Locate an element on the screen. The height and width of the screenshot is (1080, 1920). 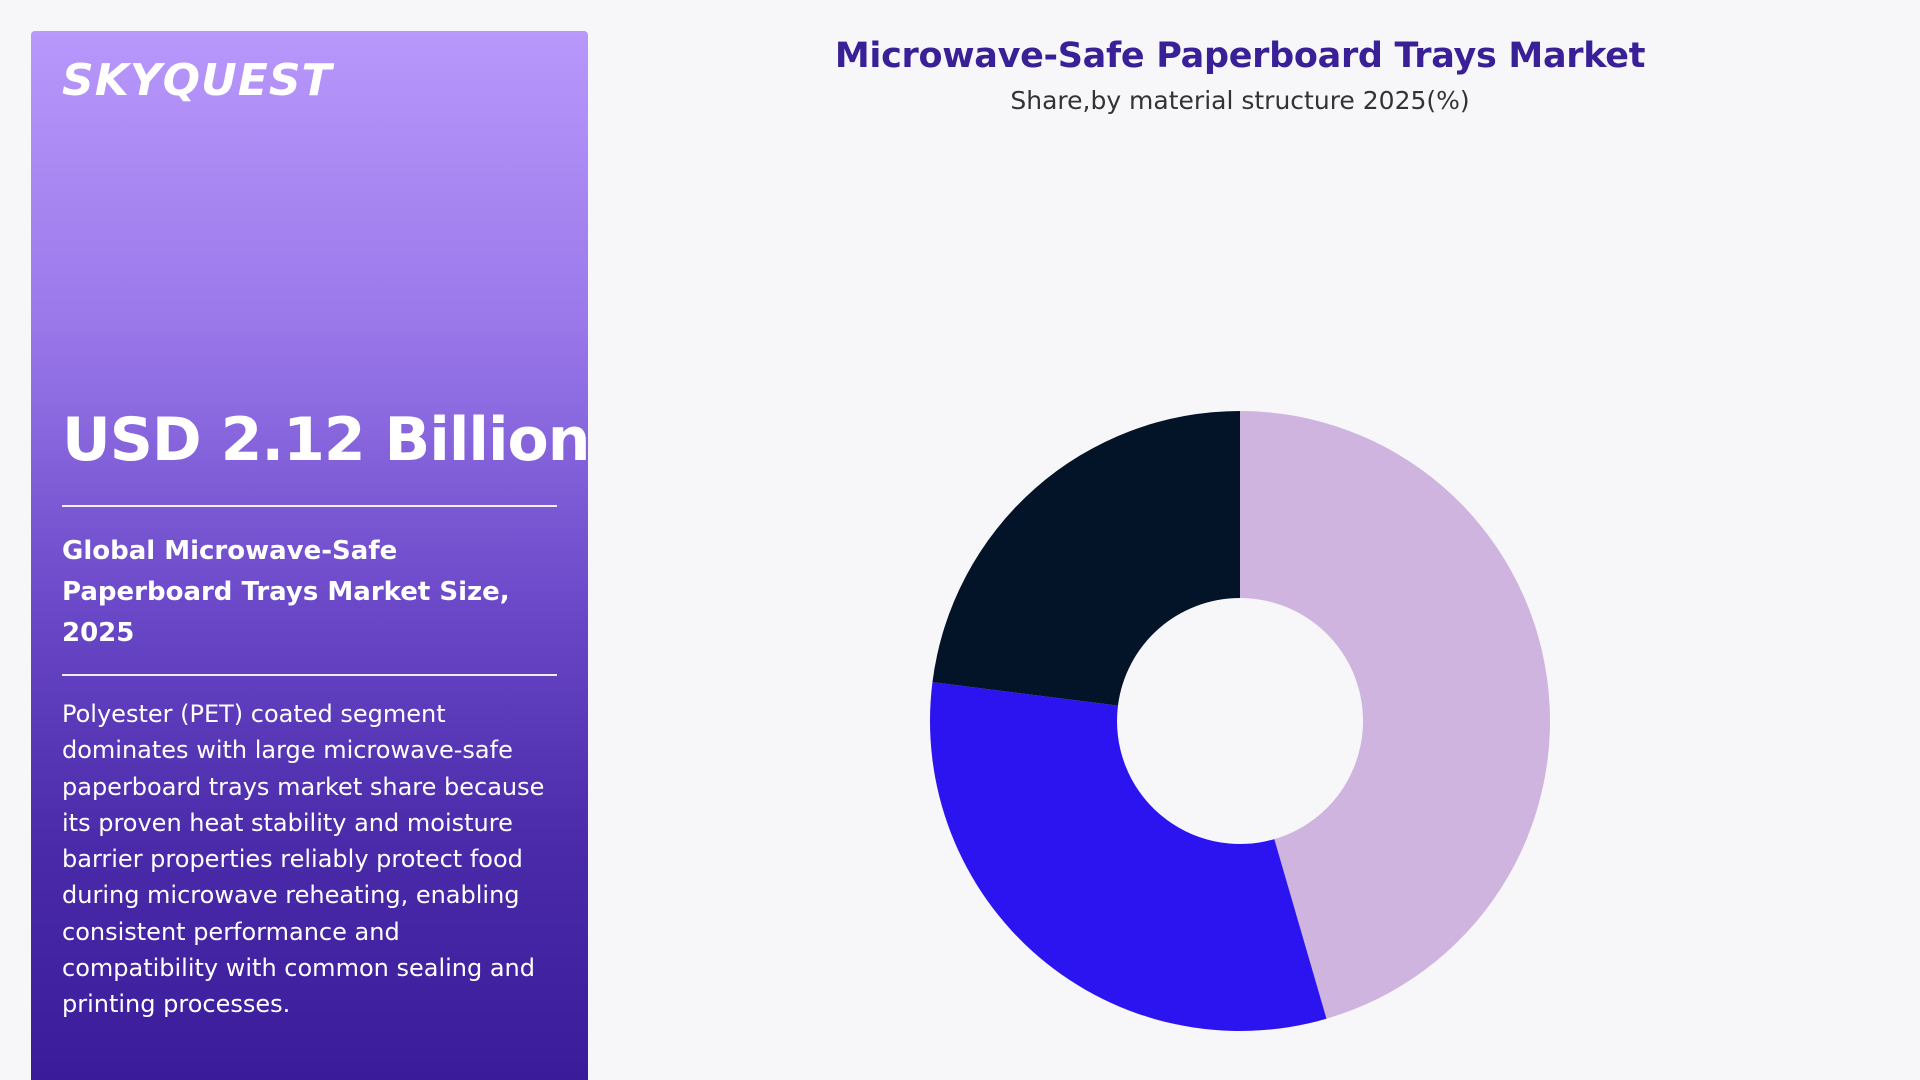
chart-title: Microwave-Safe Paperboard Trays Market is located at coordinates (1240, 56).